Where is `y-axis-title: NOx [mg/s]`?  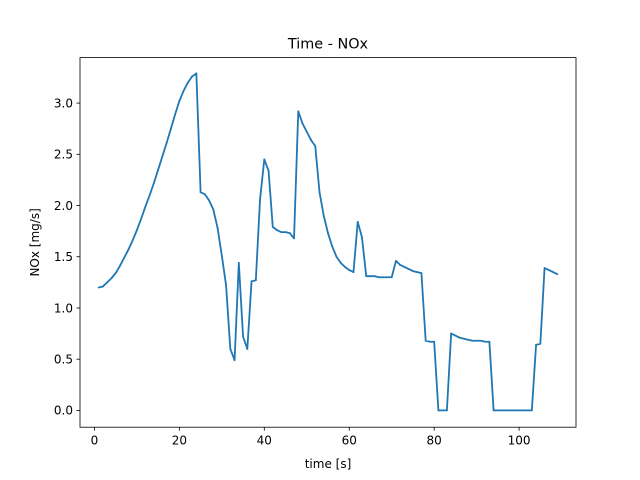
y-axis-title: NOx [mg/s] is located at coordinates (35, 242).